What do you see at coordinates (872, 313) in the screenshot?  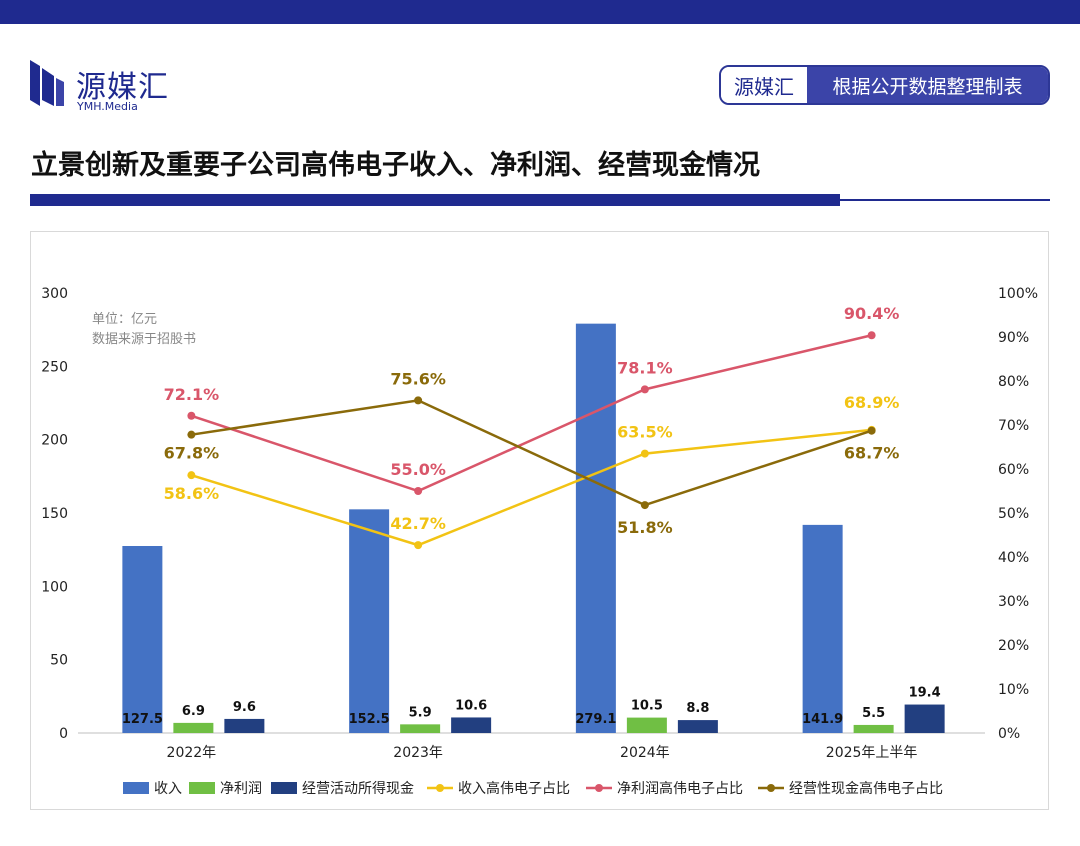 I see `point-data-label: 90.4%` at bounding box center [872, 313].